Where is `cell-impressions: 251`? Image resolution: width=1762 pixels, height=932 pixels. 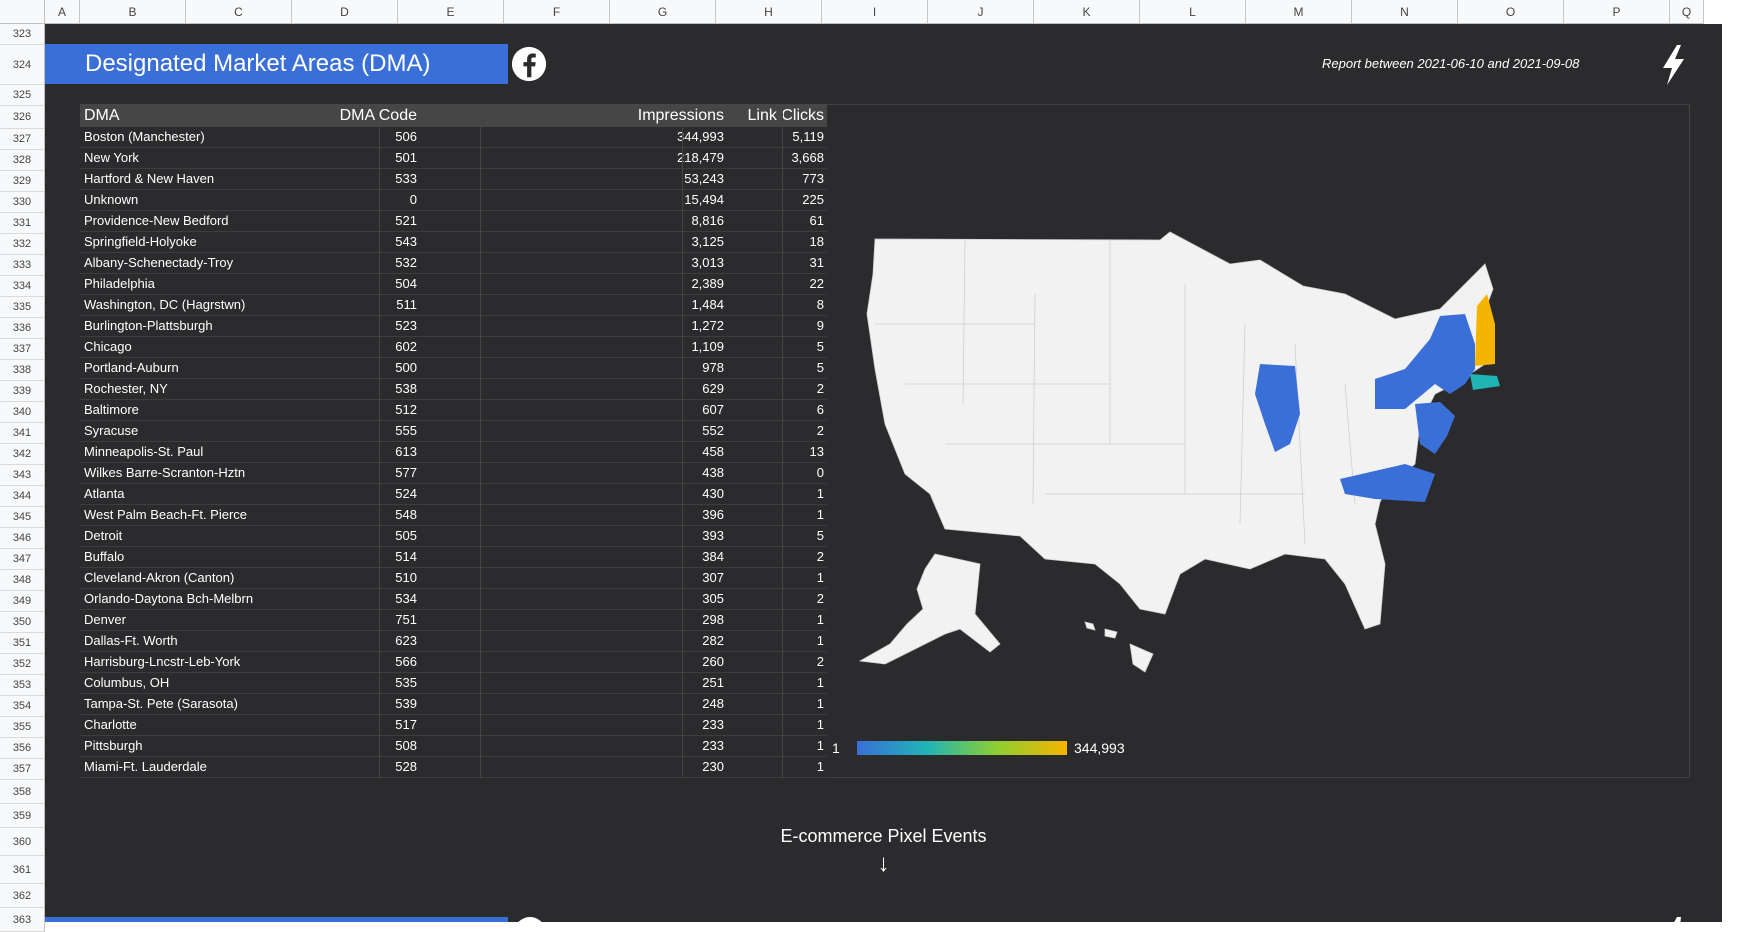 cell-impressions: 251 is located at coordinates (713, 682).